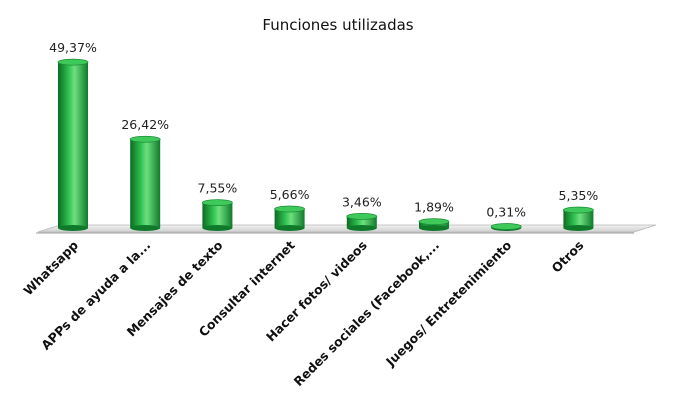 This screenshot has width=677, height=400. Describe the element at coordinates (218, 188) in the screenshot. I see `data-label-3: 7,55%` at that location.